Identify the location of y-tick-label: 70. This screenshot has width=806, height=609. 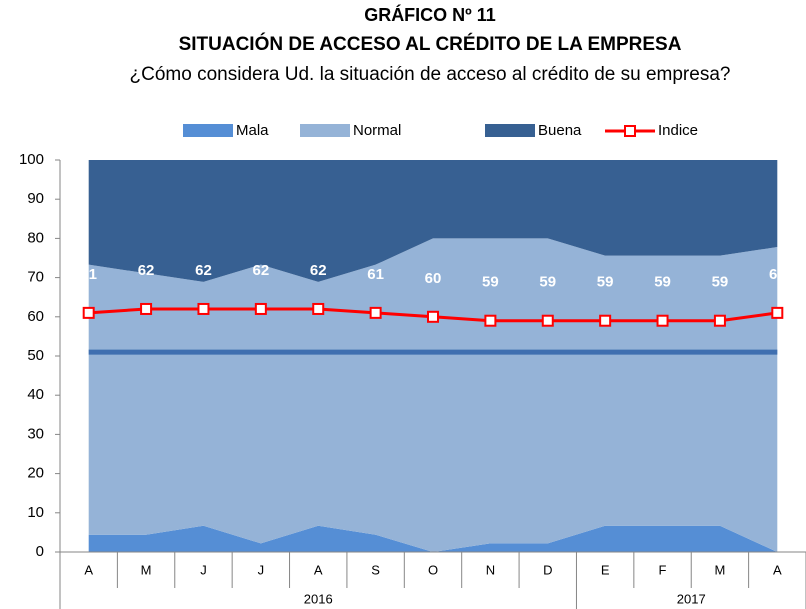
(35, 277).